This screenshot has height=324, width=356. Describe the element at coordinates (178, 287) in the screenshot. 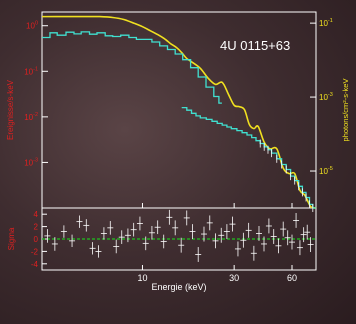

I see `x-axis-label: Energie (keV)` at that location.